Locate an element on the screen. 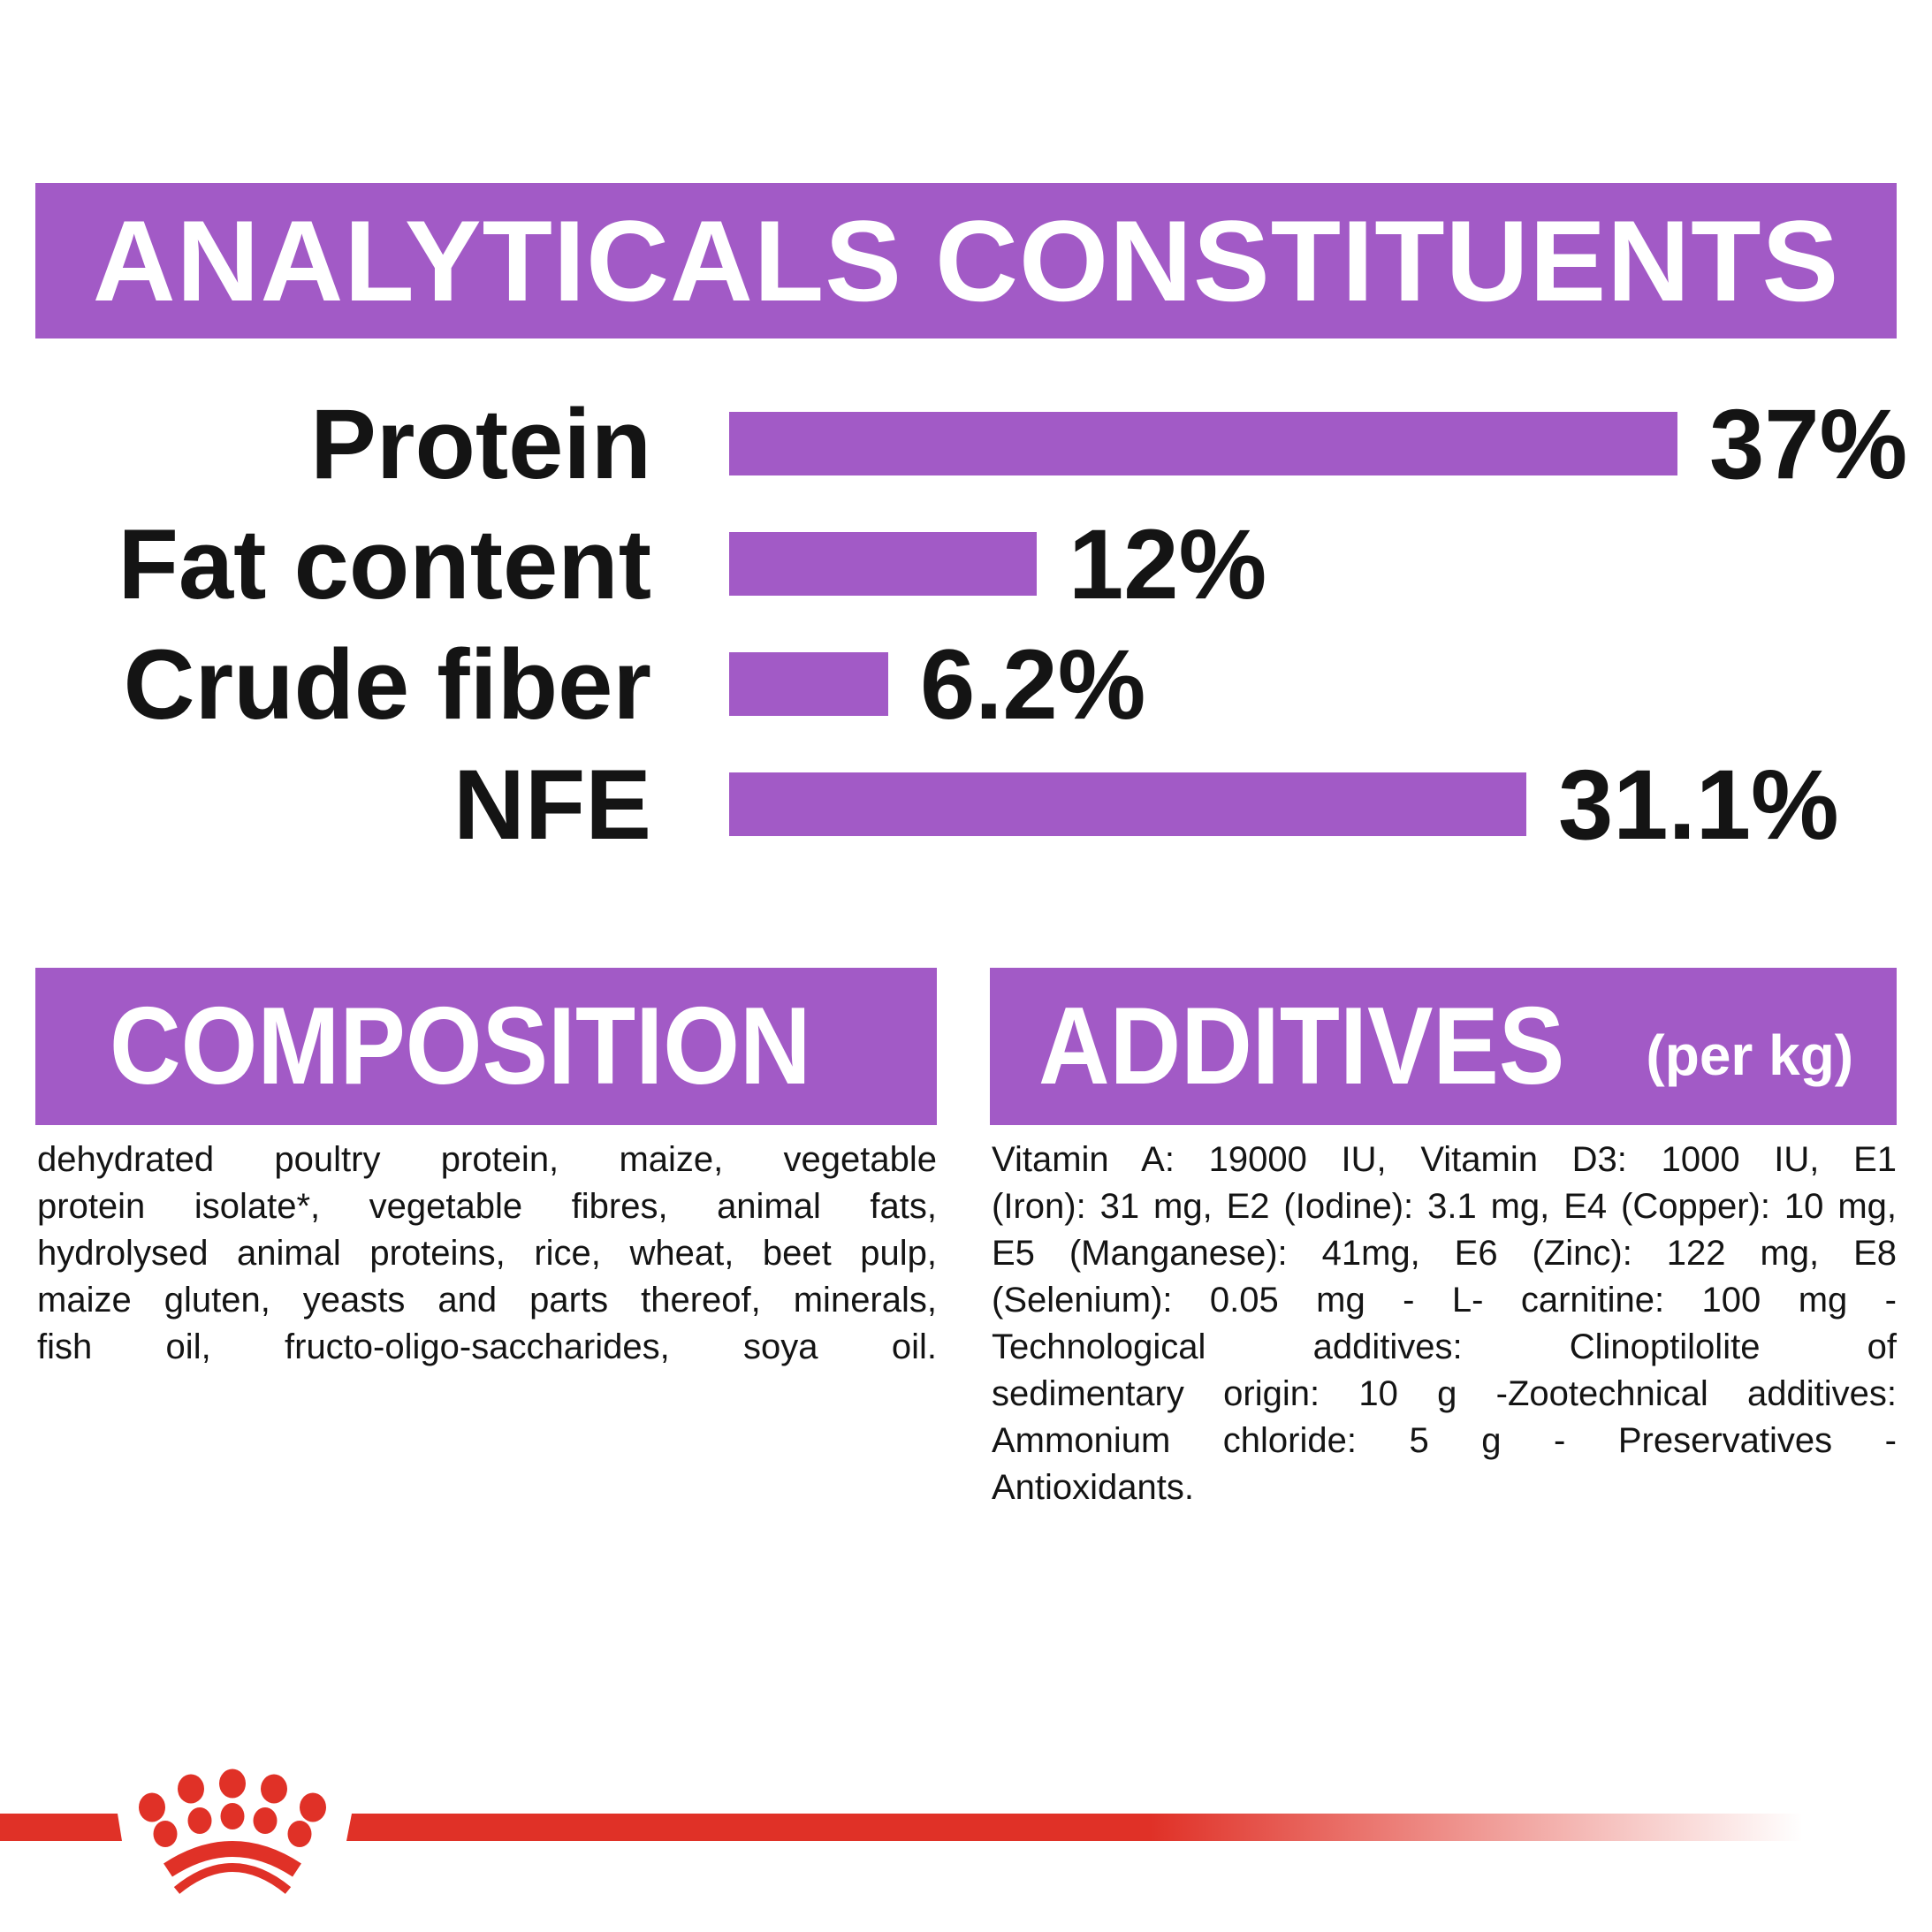 The width and height of the screenshot is (1932, 1932). bar-row: Protein 37% is located at coordinates (966, 444).